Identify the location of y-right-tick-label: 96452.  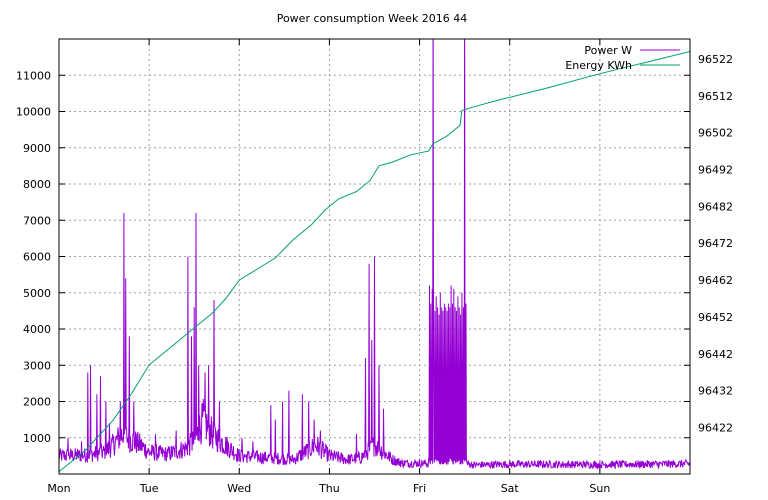
(715, 317).